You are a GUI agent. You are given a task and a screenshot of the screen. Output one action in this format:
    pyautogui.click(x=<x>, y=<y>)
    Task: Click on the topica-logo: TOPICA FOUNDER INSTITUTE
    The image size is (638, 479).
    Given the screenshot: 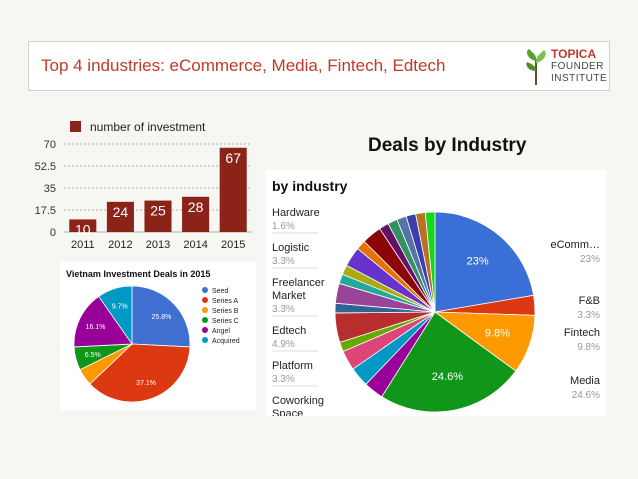 What is the action you would take?
    pyautogui.click(x=565, y=67)
    